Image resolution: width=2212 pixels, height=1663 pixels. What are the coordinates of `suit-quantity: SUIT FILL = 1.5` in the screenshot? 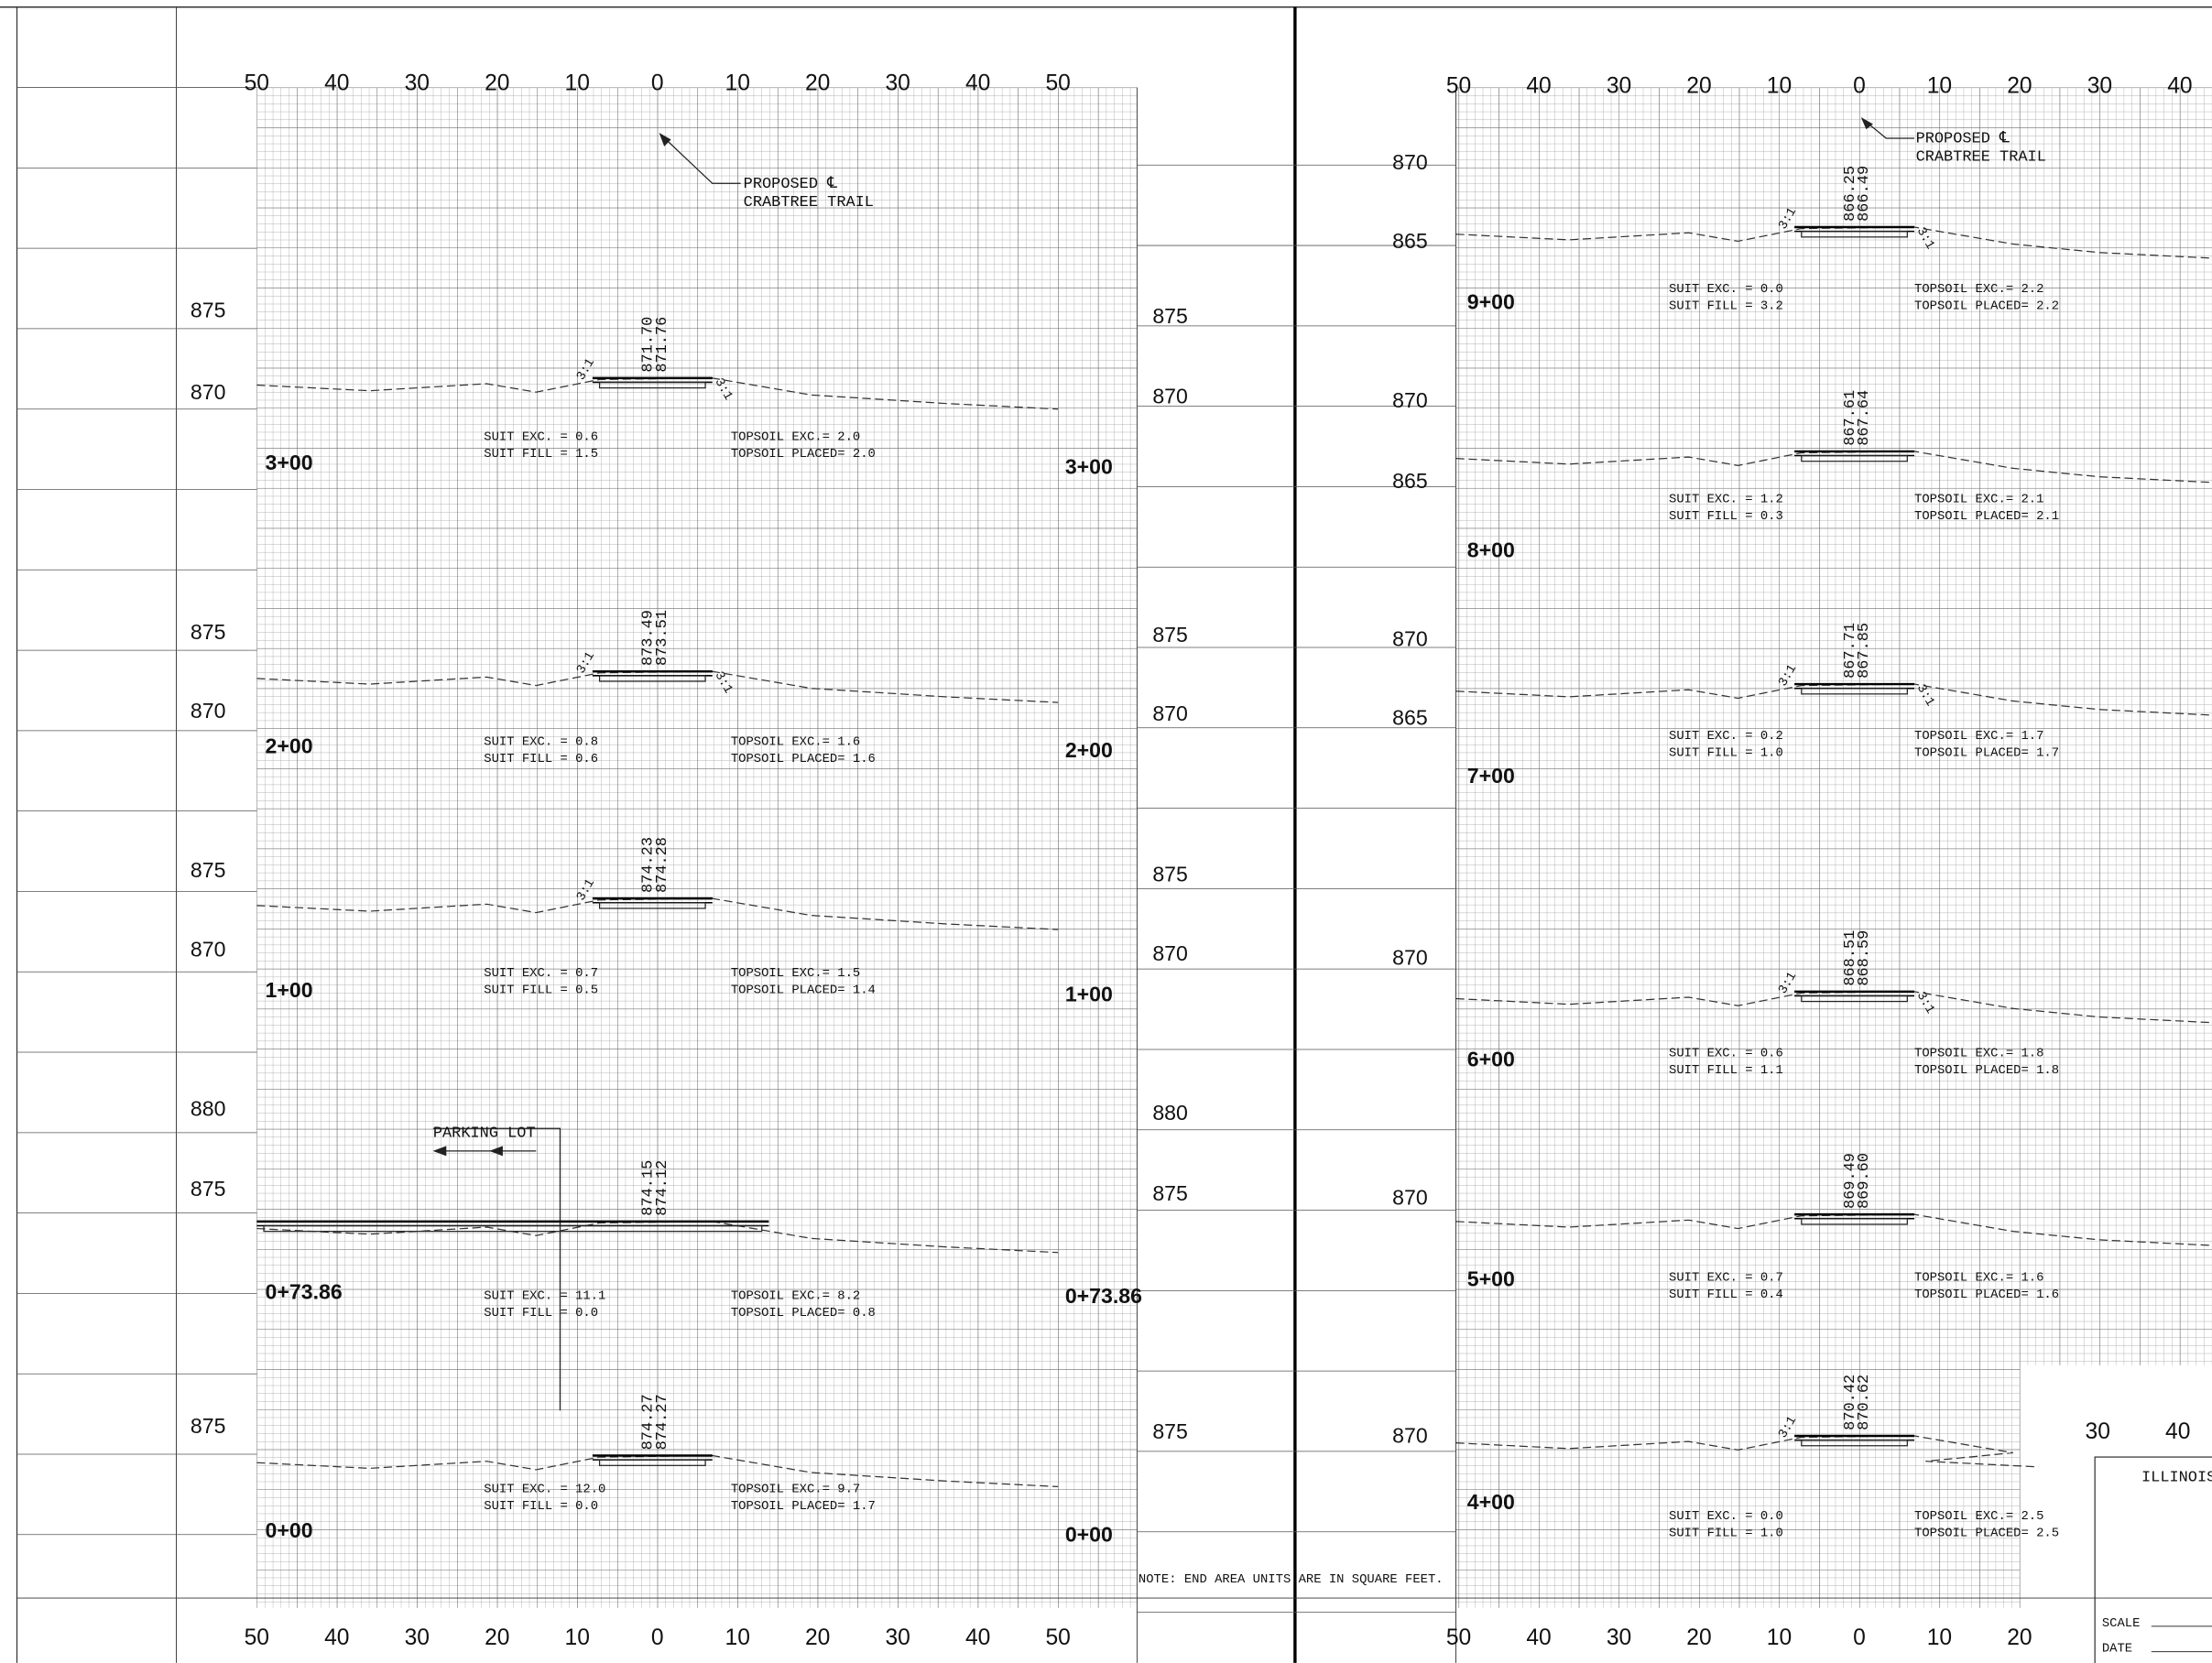 It's located at (541, 455).